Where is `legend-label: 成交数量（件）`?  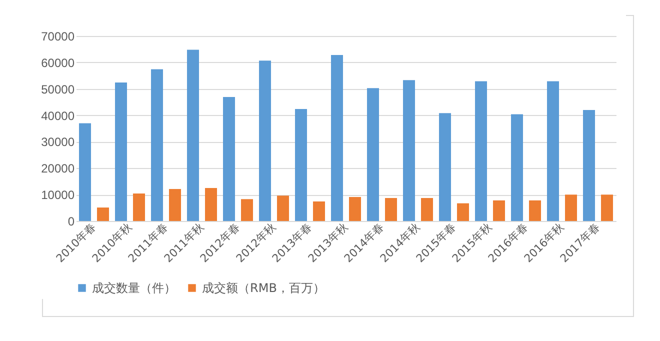 legend-label: 成交数量（件） is located at coordinates (134, 288).